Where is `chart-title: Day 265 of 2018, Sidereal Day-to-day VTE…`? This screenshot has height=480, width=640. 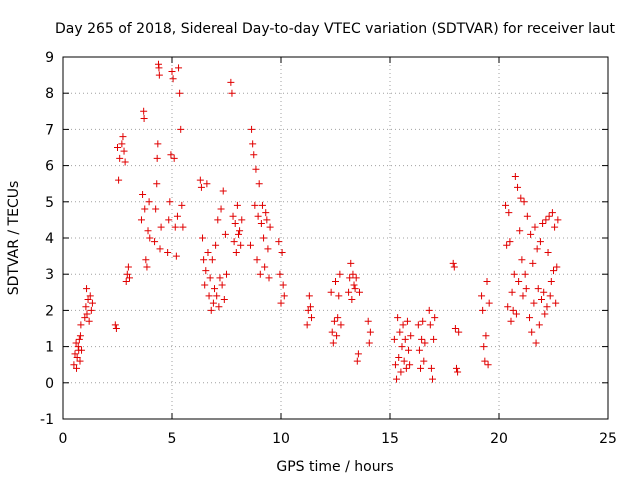 chart-title: Day 265 of 2018, Sidereal Day-to-day VTE… is located at coordinates (335, 29).